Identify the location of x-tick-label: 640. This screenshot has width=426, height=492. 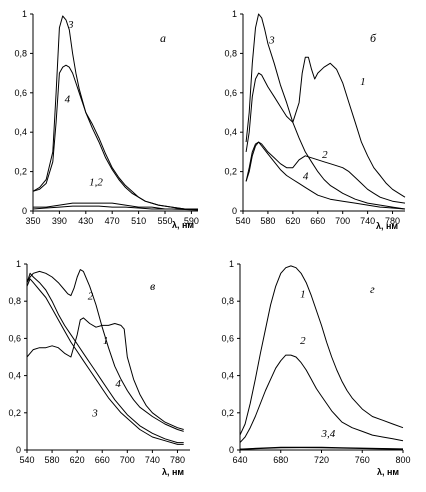
(239, 460).